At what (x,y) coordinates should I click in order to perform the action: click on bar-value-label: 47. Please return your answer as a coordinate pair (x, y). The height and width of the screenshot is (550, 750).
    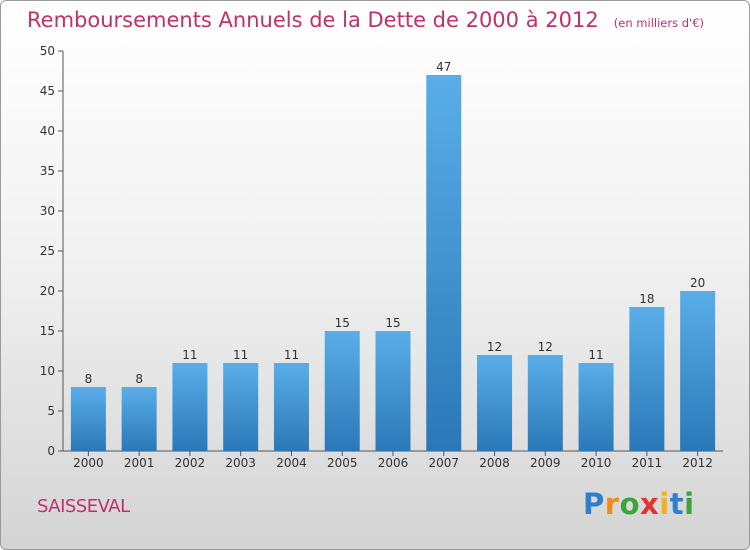
    Looking at the image, I should click on (443, 67).